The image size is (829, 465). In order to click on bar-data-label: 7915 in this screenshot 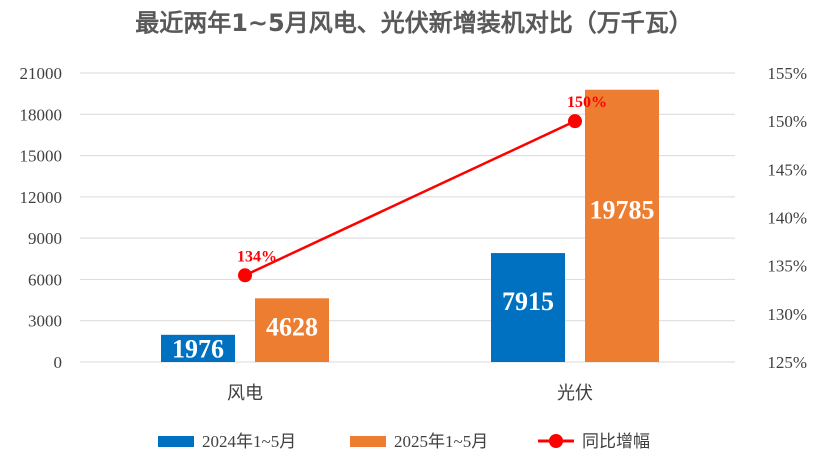, I will do `click(528, 301)`.